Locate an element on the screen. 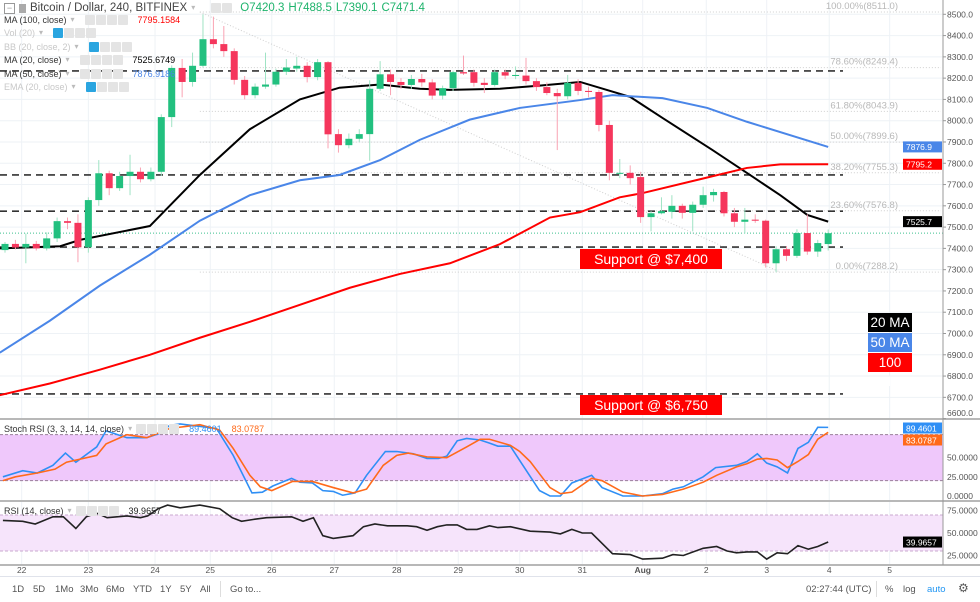 The image size is (980, 602). date-tick-label: 3 is located at coordinates (766, 570).